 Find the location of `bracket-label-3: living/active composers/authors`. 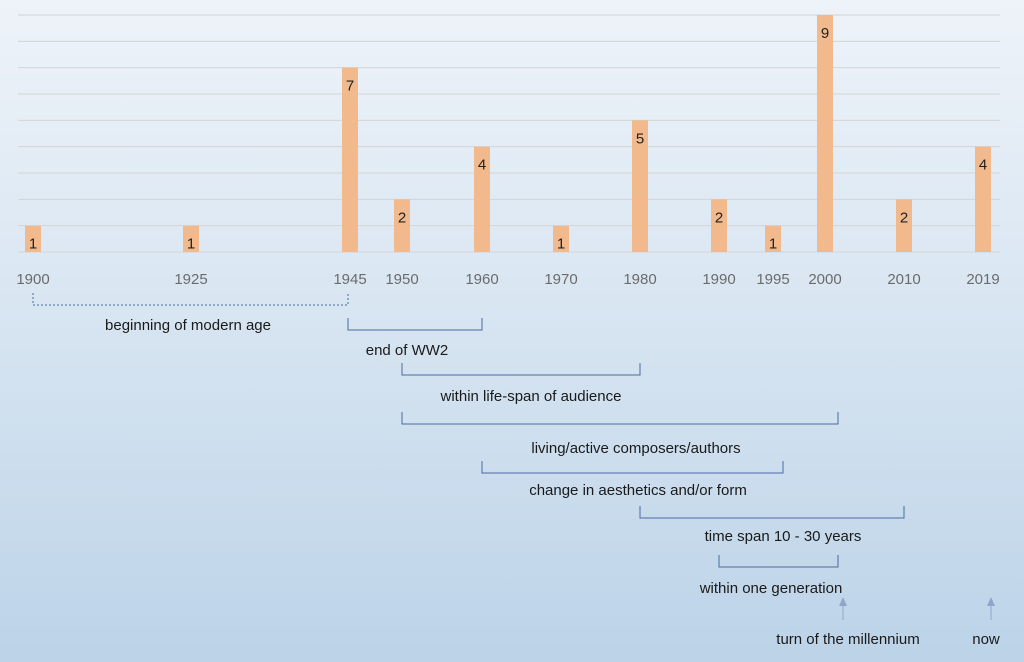

bracket-label-3: living/active composers/authors is located at coordinates (635, 448).